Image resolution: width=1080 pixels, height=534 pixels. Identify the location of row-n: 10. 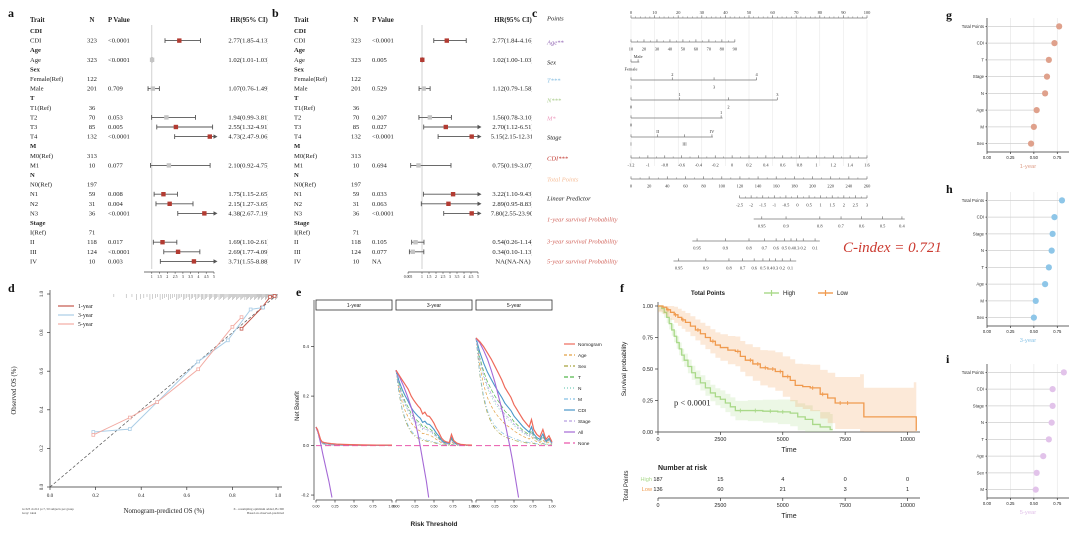
(356, 261).